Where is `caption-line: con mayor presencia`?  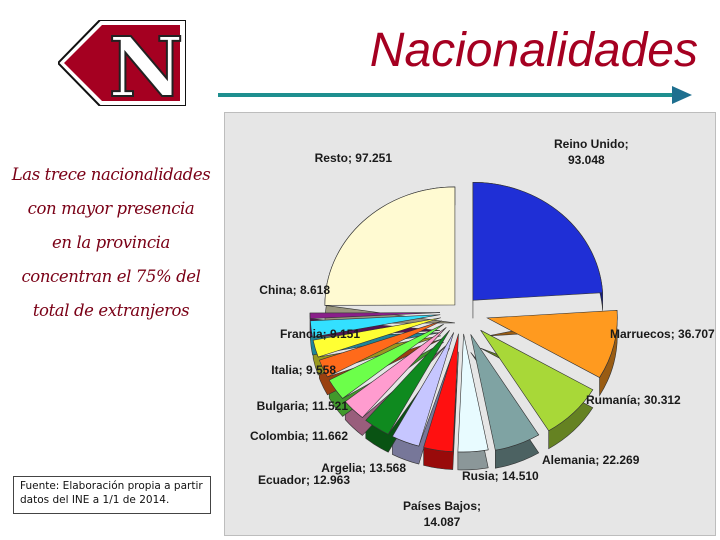
caption-line: con mayor presencia is located at coordinates (111, 208).